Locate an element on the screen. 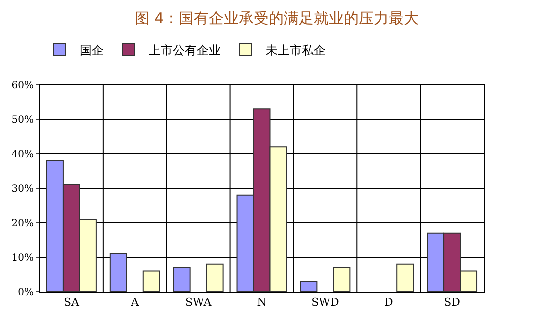 The image size is (554, 322). x-tick-label: N is located at coordinates (262, 303).